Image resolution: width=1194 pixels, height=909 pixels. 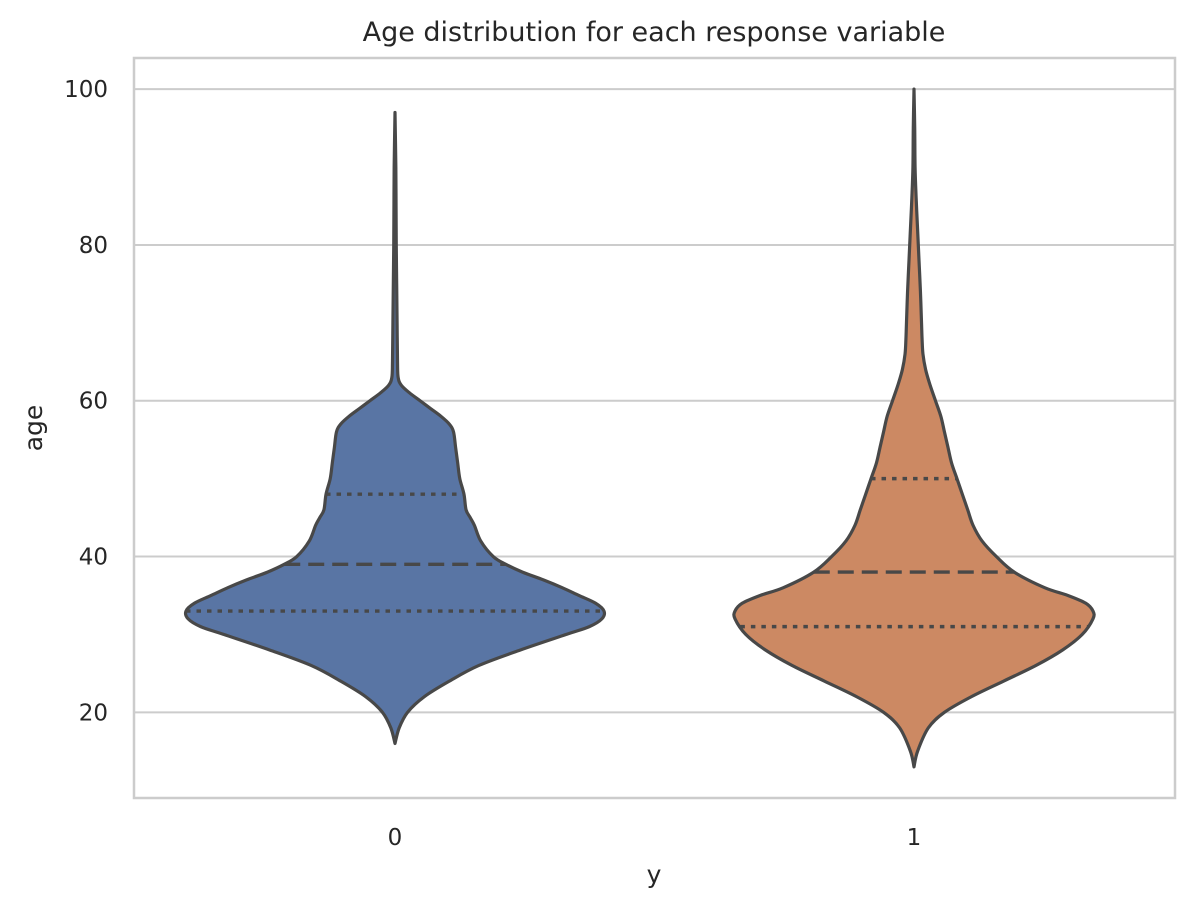 What do you see at coordinates (395, 838) in the screenshot?
I see `x-tick-label-0: 0` at bounding box center [395, 838].